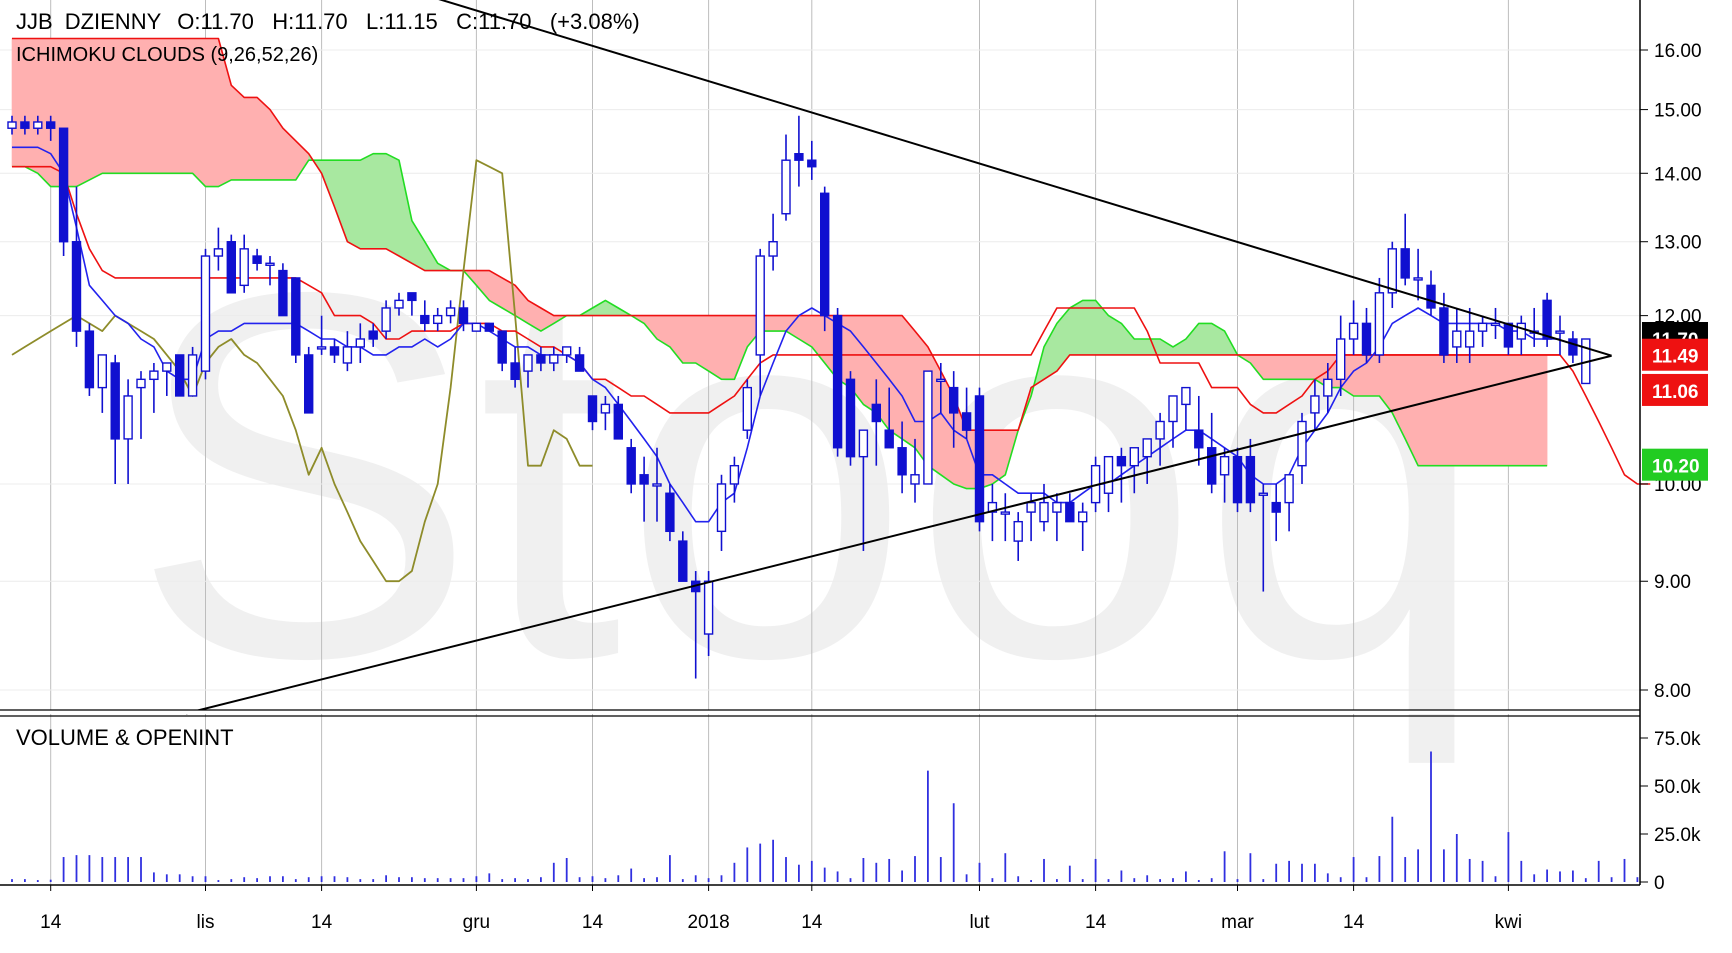 The height and width of the screenshot is (953, 1732). What do you see at coordinates (1659, 883) in the screenshot?
I see `volume-tick-label: 0` at bounding box center [1659, 883].